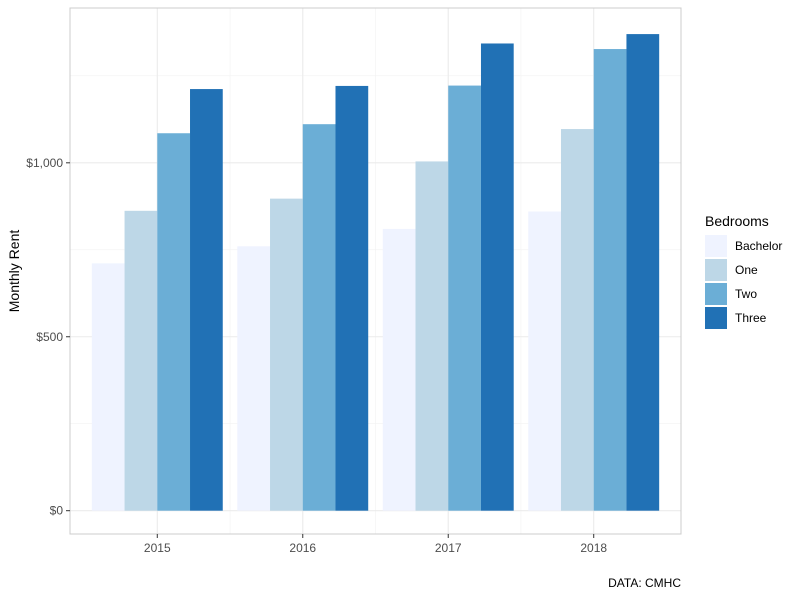  Describe the element at coordinates (302, 548) in the screenshot. I see `x-tick-label: 2016` at that location.